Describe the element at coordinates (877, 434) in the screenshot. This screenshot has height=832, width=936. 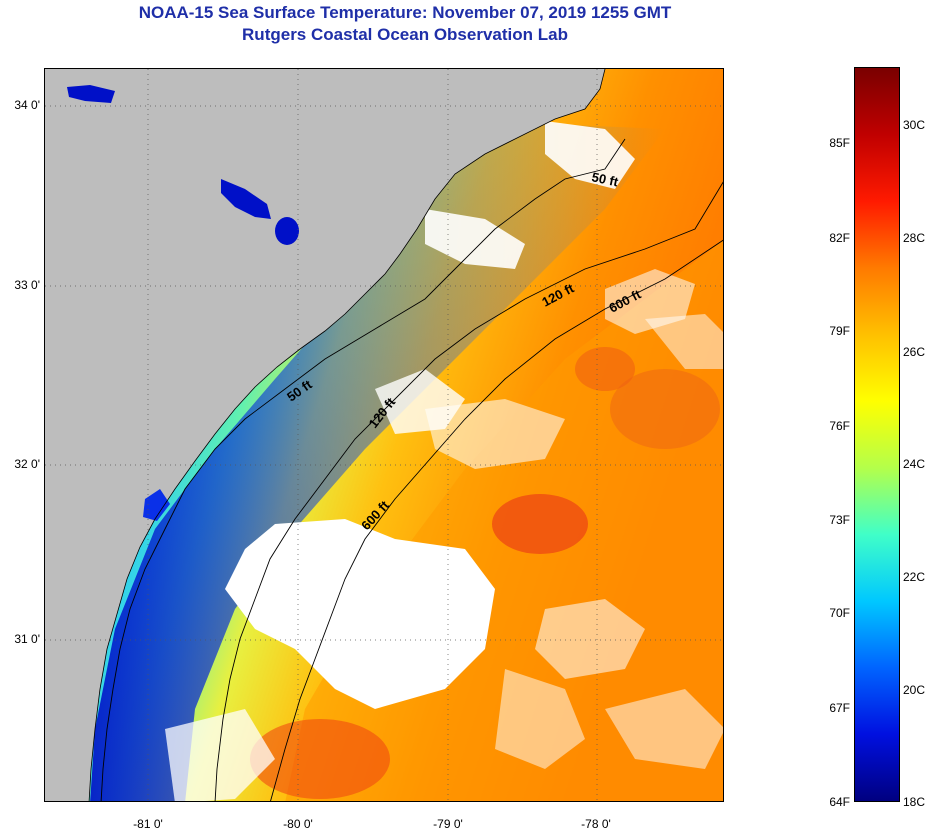
I see `temperature-colorbar` at that location.